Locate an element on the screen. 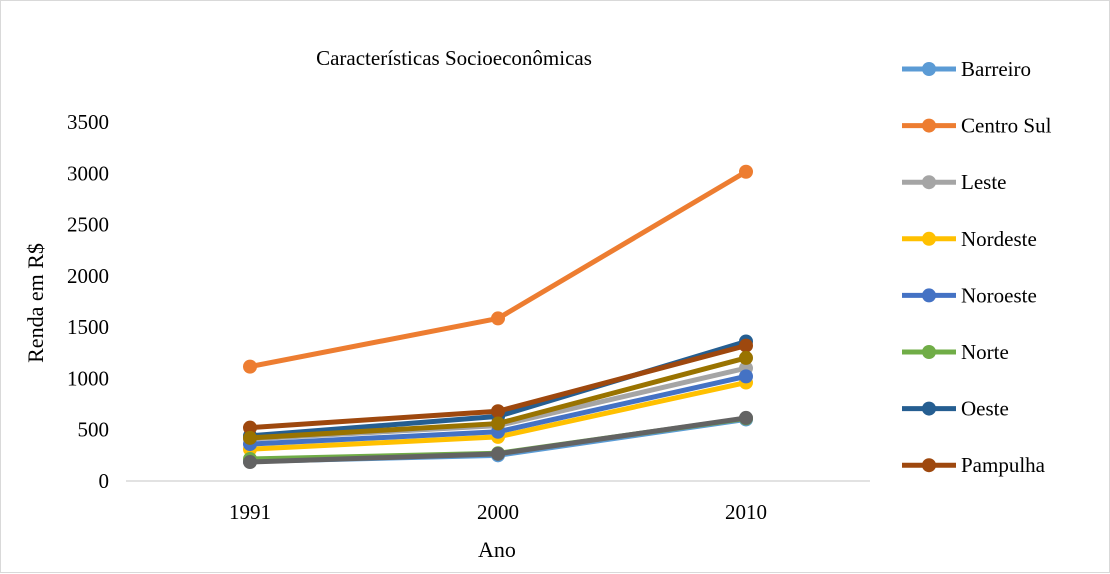  y-tick-label: 3500 is located at coordinates (88, 122).